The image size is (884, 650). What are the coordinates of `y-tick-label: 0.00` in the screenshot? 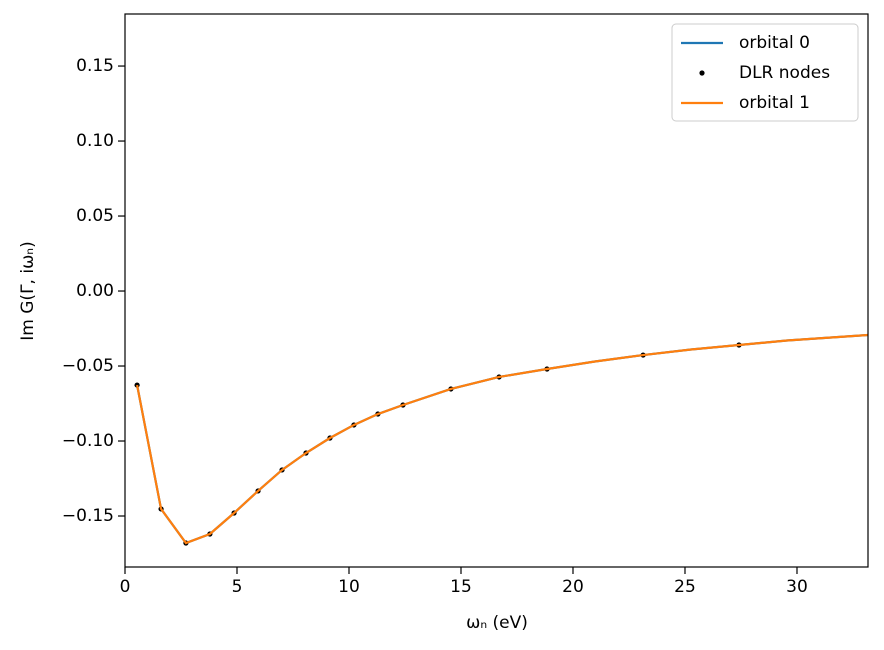 It's located at (95, 291).